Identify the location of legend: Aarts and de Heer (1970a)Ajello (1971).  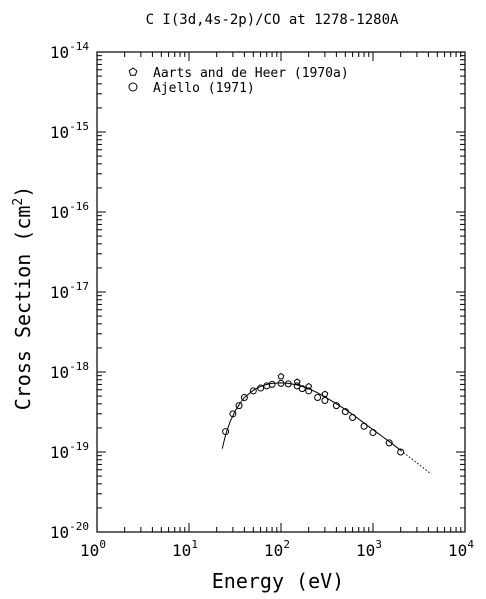
(238, 81).